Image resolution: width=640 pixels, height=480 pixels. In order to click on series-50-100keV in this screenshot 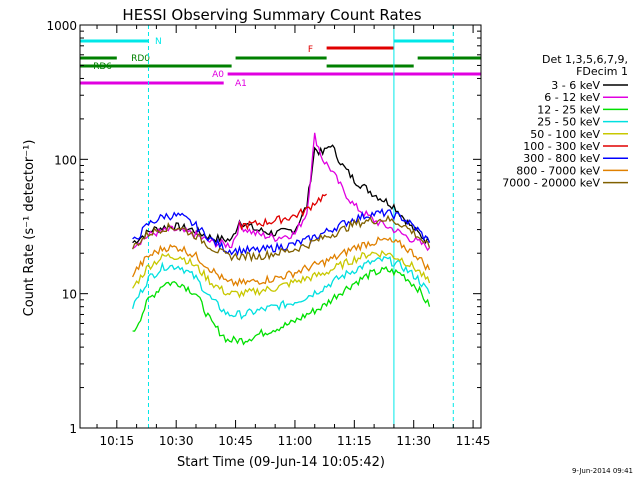, I will do `click(281, 274)`.